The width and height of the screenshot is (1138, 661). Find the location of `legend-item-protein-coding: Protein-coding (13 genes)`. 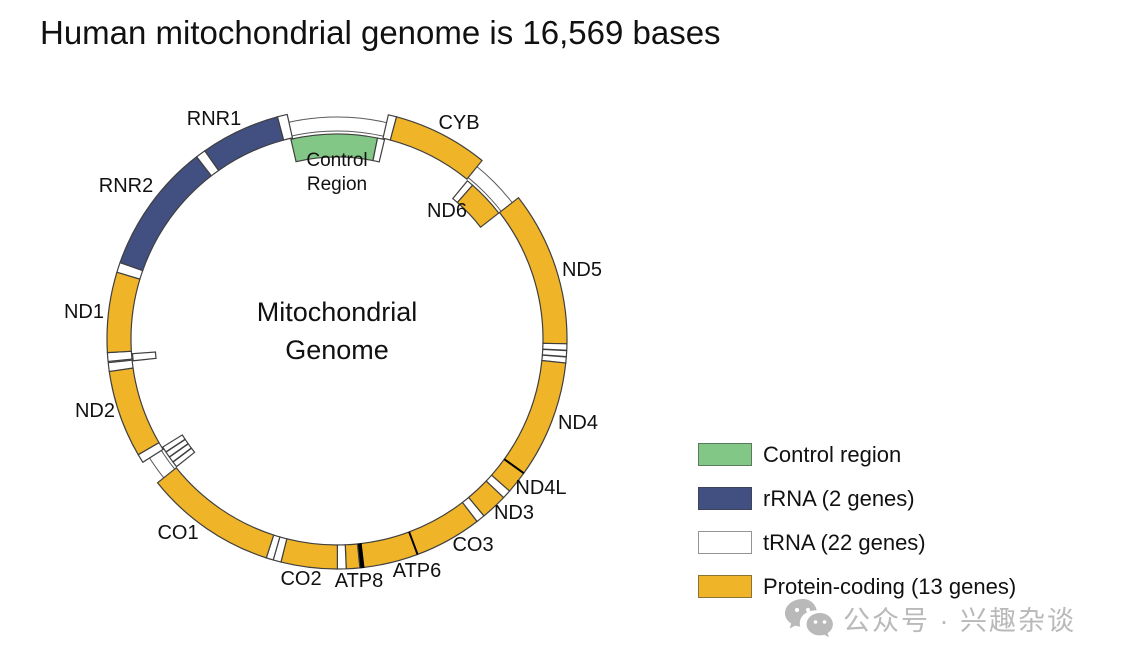

legend-item-protein-coding: Protein-coding (13 genes) is located at coordinates (857, 586).